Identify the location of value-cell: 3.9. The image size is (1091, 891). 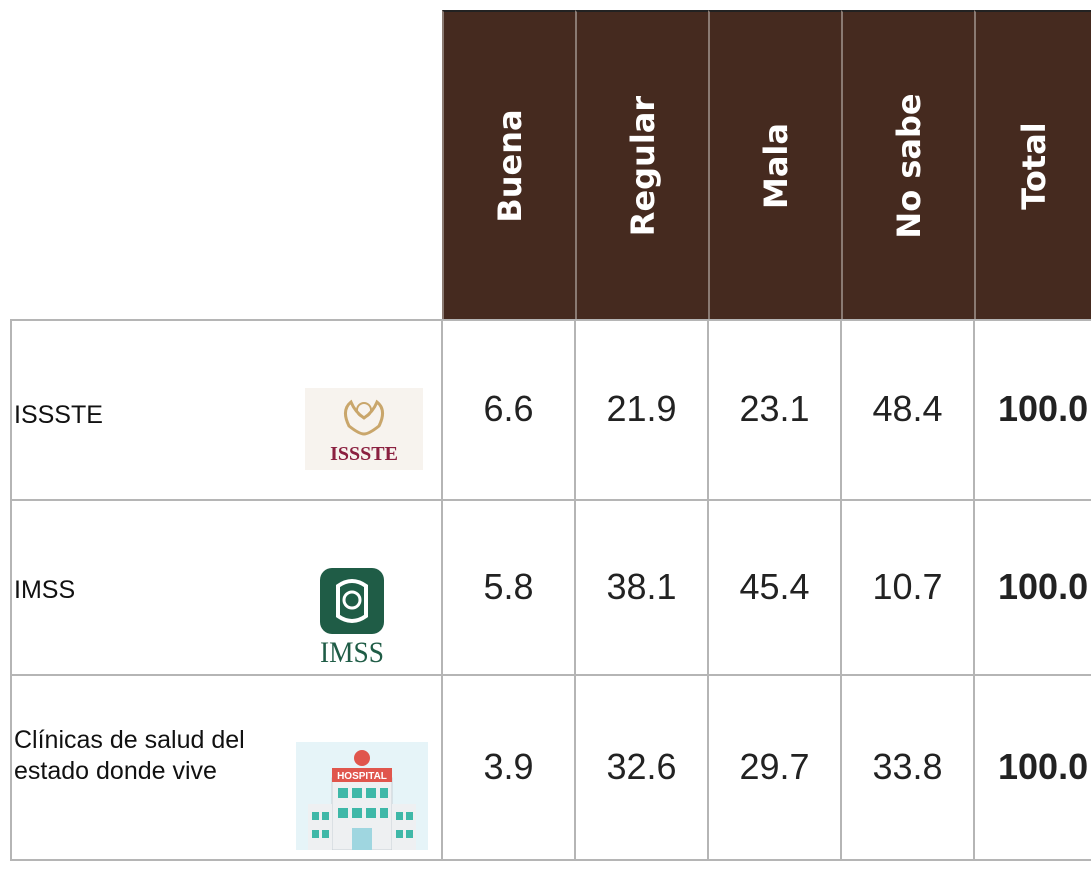
(508, 766).